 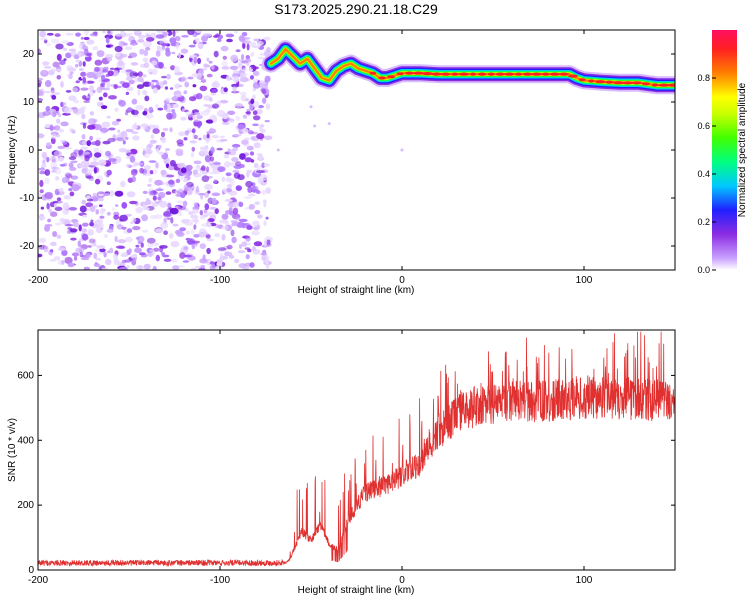 What do you see at coordinates (703, 174) in the screenshot?
I see `colorbar-tick-label: 0.4` at bounding box center [703, 174].